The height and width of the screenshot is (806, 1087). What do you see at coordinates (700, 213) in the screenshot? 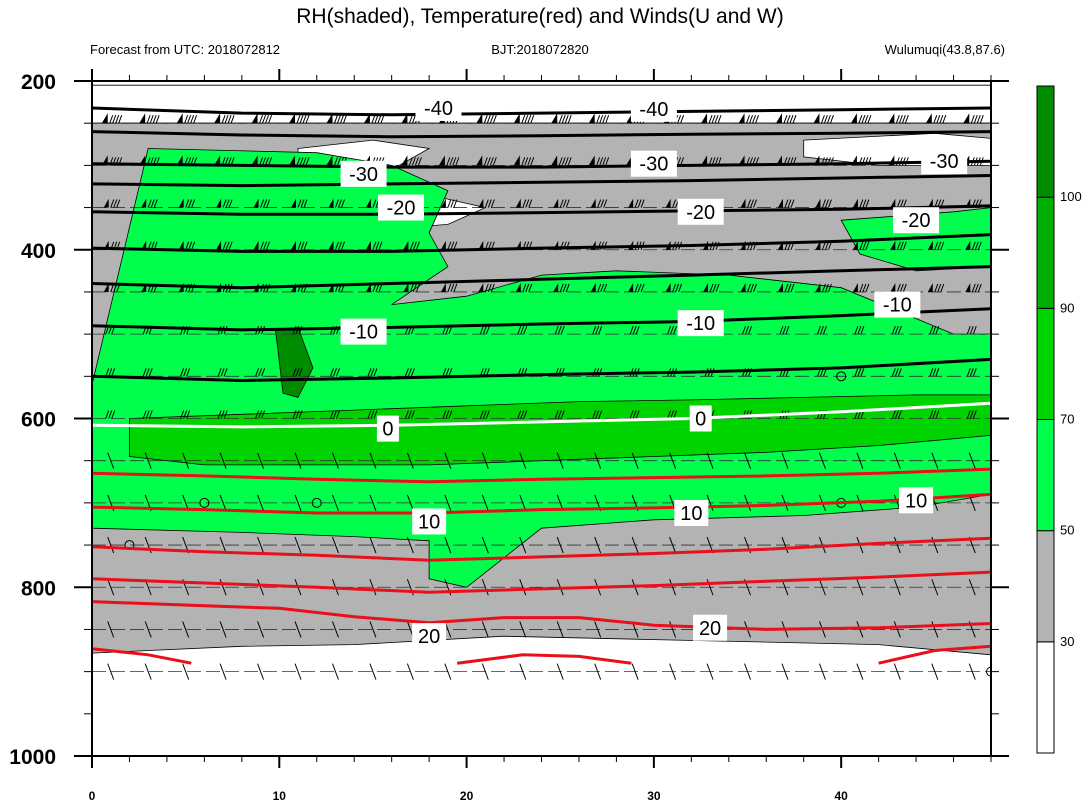
I see `contour-label: -20` at bounding box center [700, 213].